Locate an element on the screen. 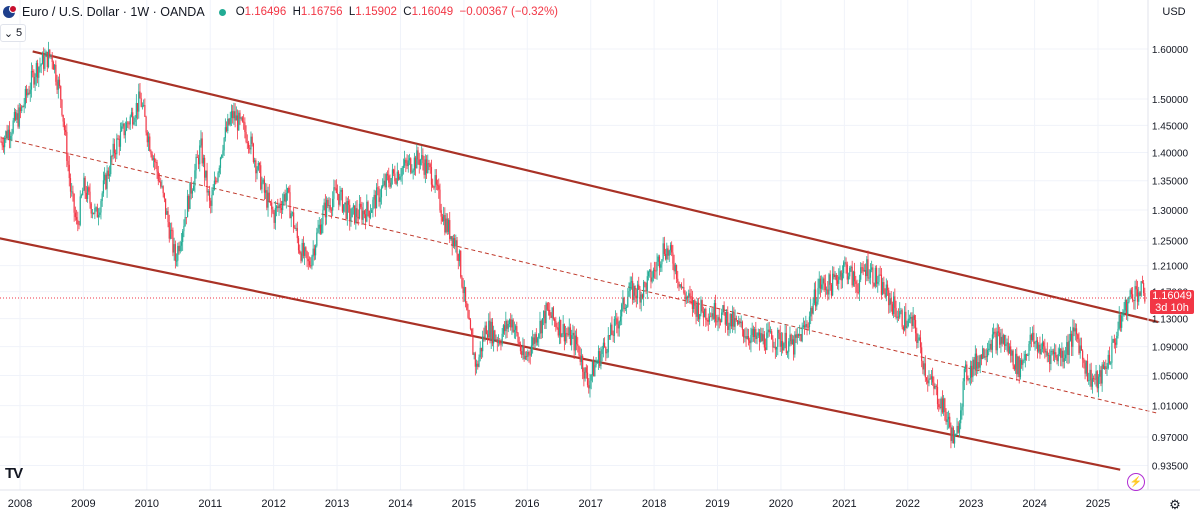 The width and height of the screenshot is (1200, 515). collapse-indicators-button: ⌄ 5 is located at coordinates (13, 33).